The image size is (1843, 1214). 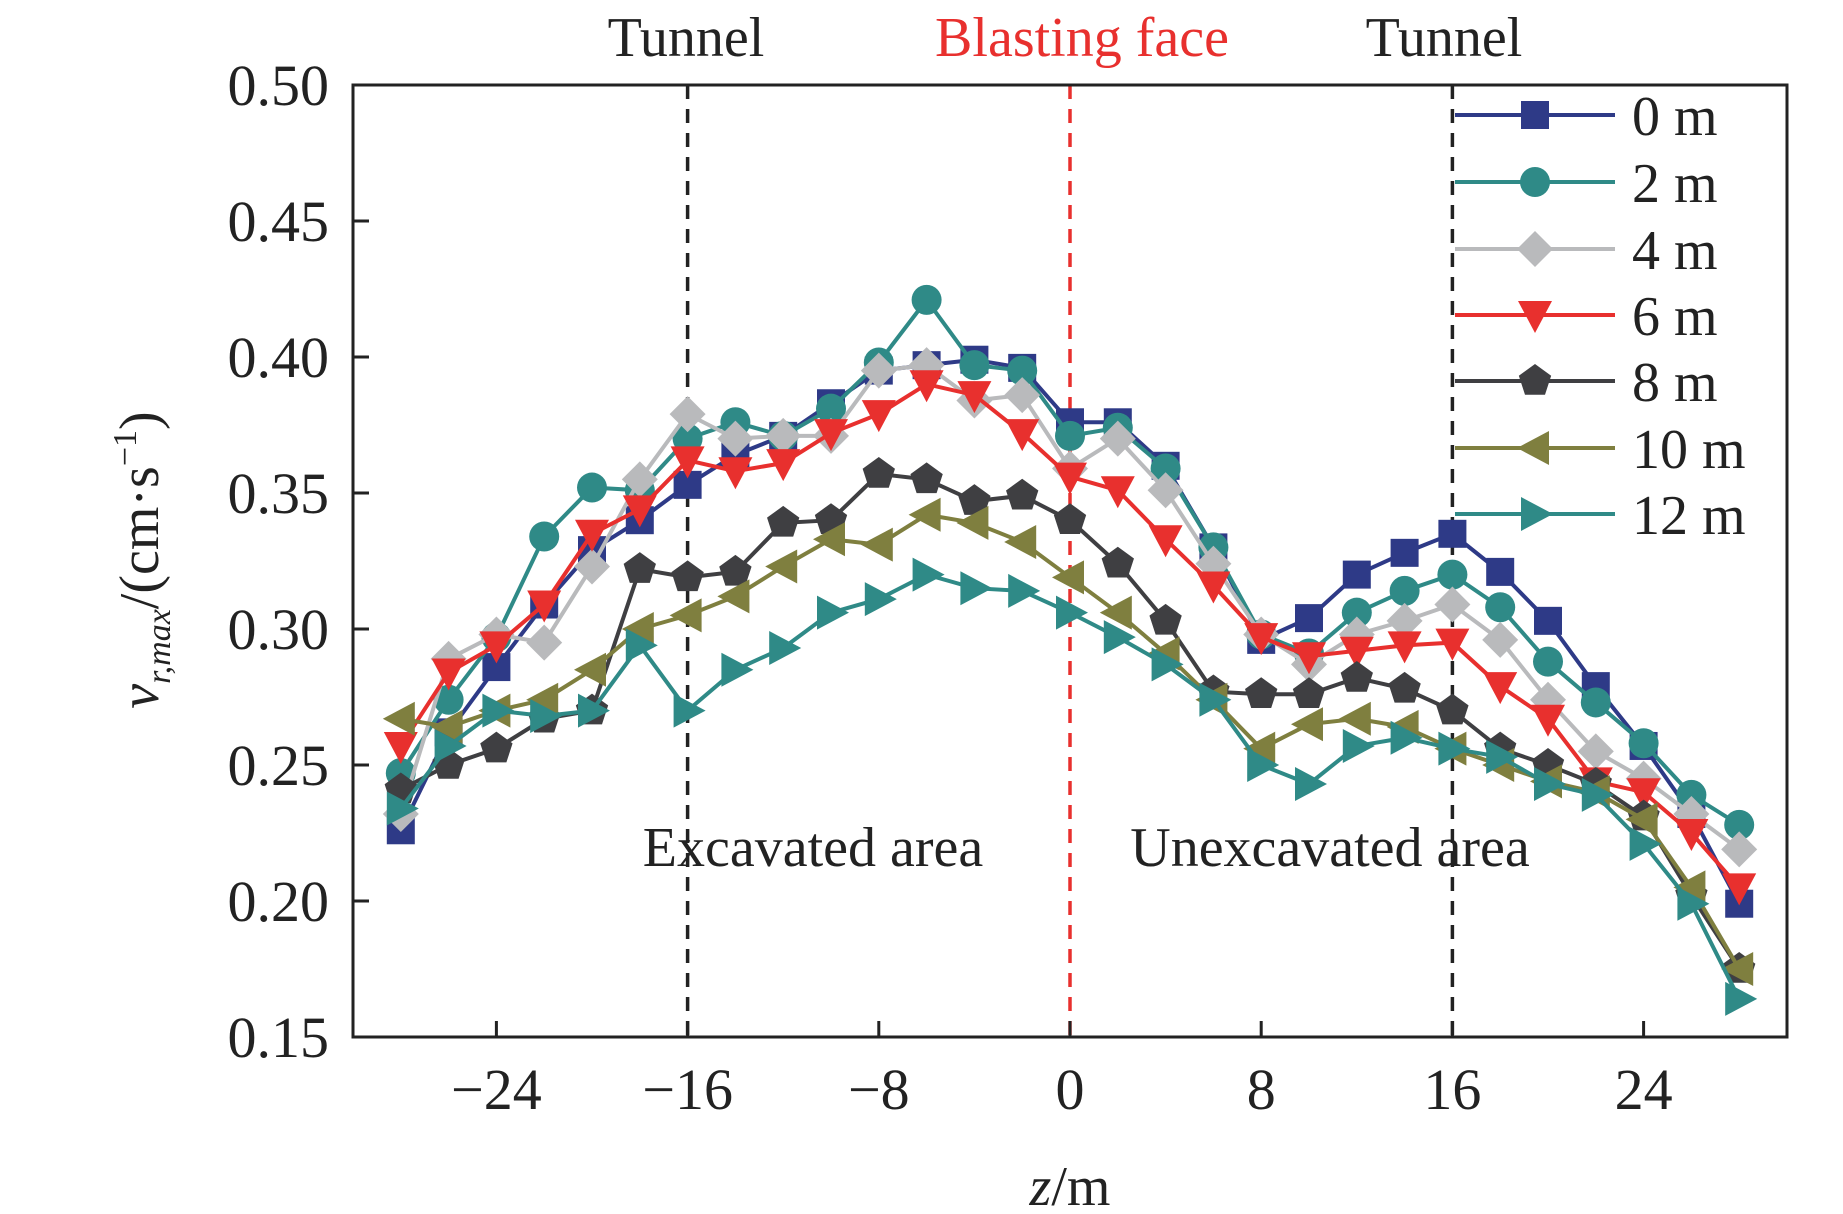 I want to click on y-tick-label: 0.25, so click(x=279, y=765).